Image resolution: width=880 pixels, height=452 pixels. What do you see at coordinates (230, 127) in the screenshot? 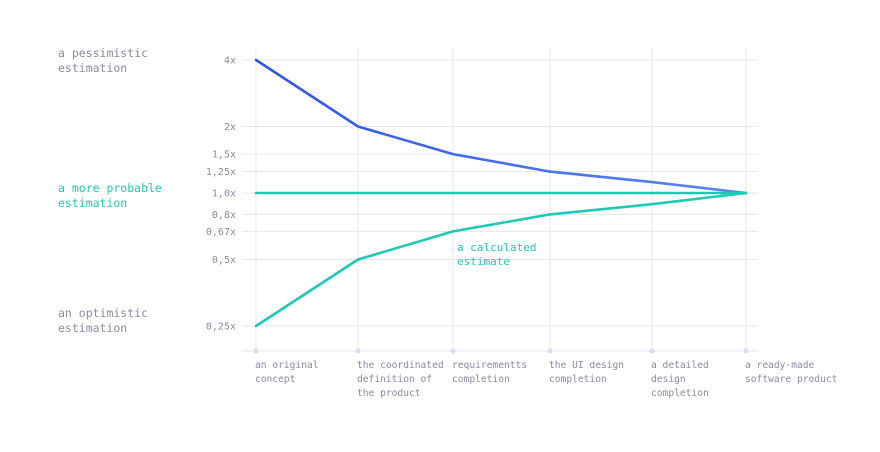
I see `y-tick-label: 2x` at bounding box center [230, 127].